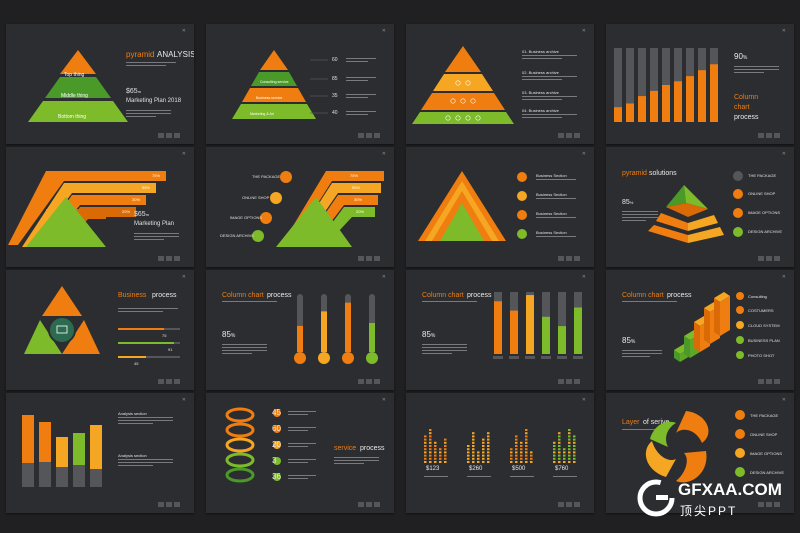  I want to click on archive-item: 04. Business archive, so click(540, 110).